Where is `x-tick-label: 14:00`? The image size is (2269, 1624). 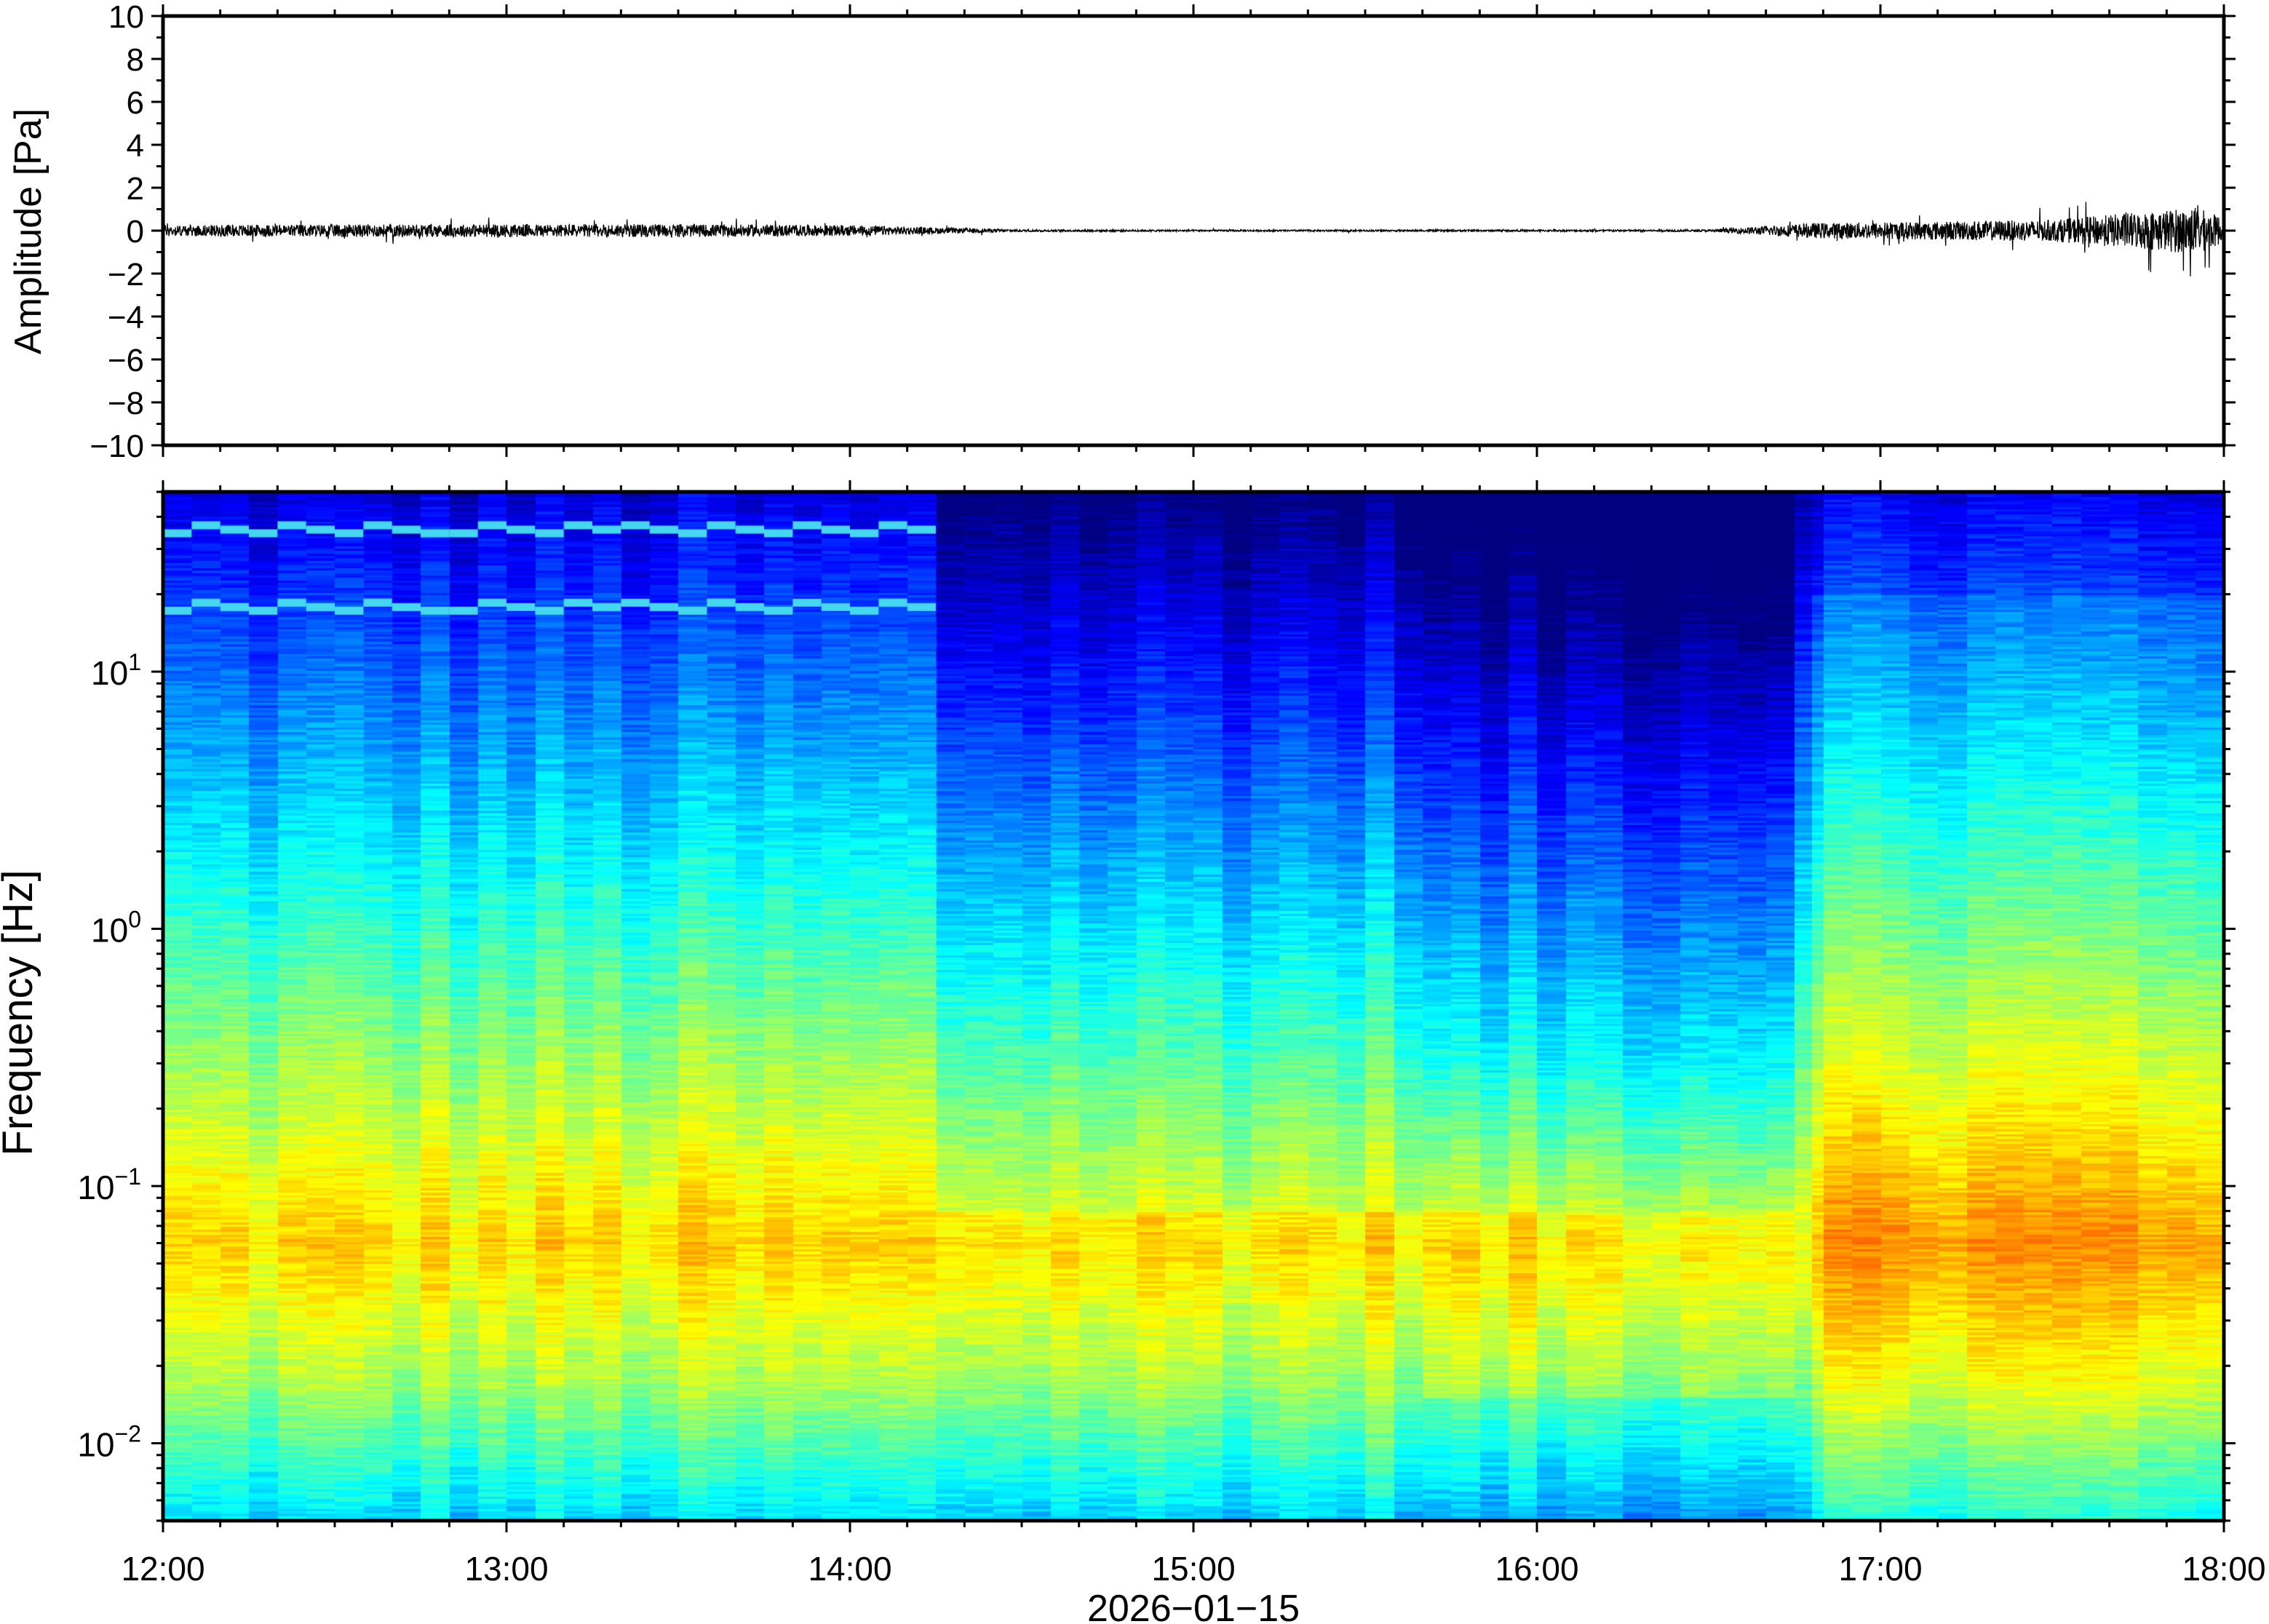
x-tick-label: 14:00 is located at coordinates (850, 1569).